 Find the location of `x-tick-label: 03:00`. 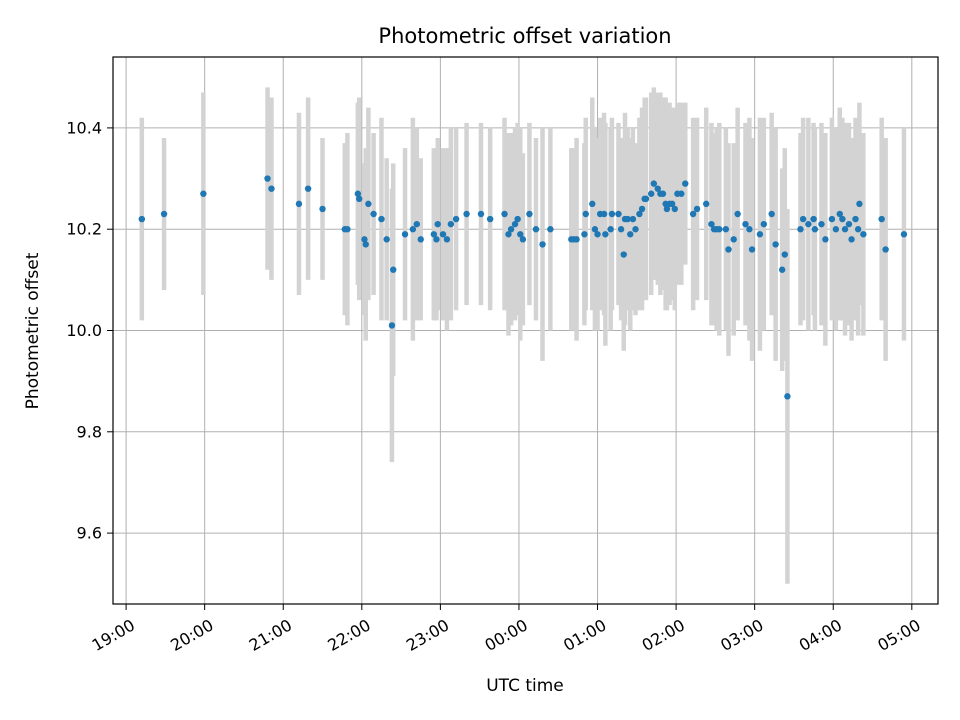

x-tick-label: 03:00 is located at coordinates (741, 635).